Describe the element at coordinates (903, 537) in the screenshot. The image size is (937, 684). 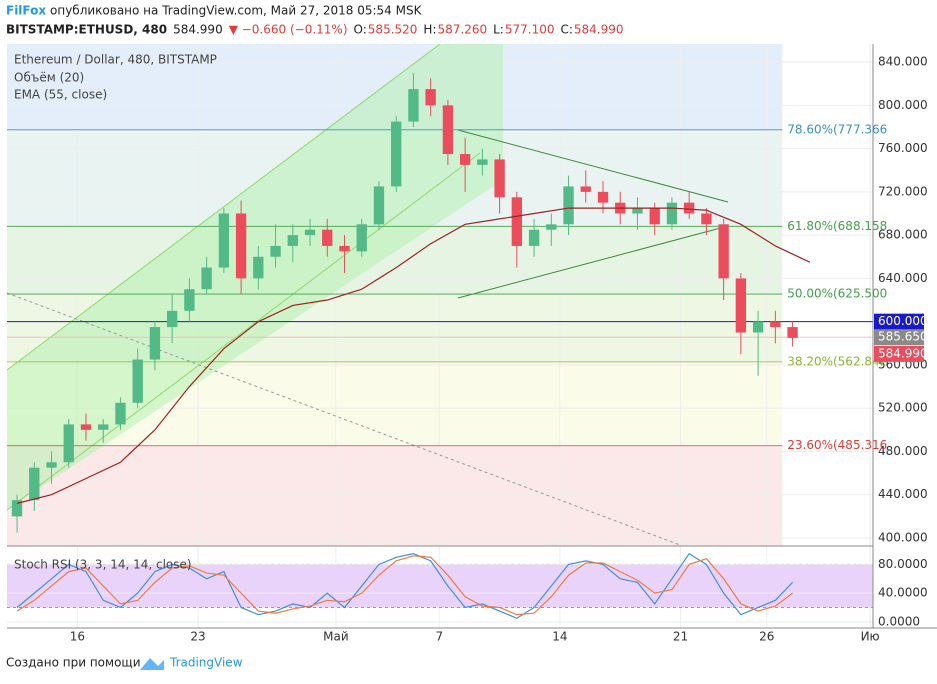
I see `y-tick-label: 400.000` at that location.